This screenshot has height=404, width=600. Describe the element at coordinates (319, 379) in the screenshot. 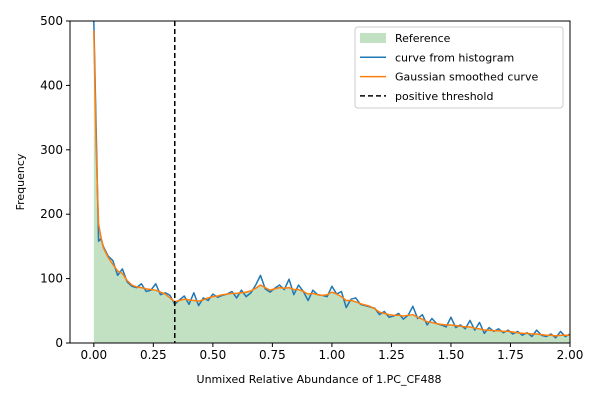

I see `x-axis-label: Unmixed Relative Abundance of 1.PC_CF488` at that location.